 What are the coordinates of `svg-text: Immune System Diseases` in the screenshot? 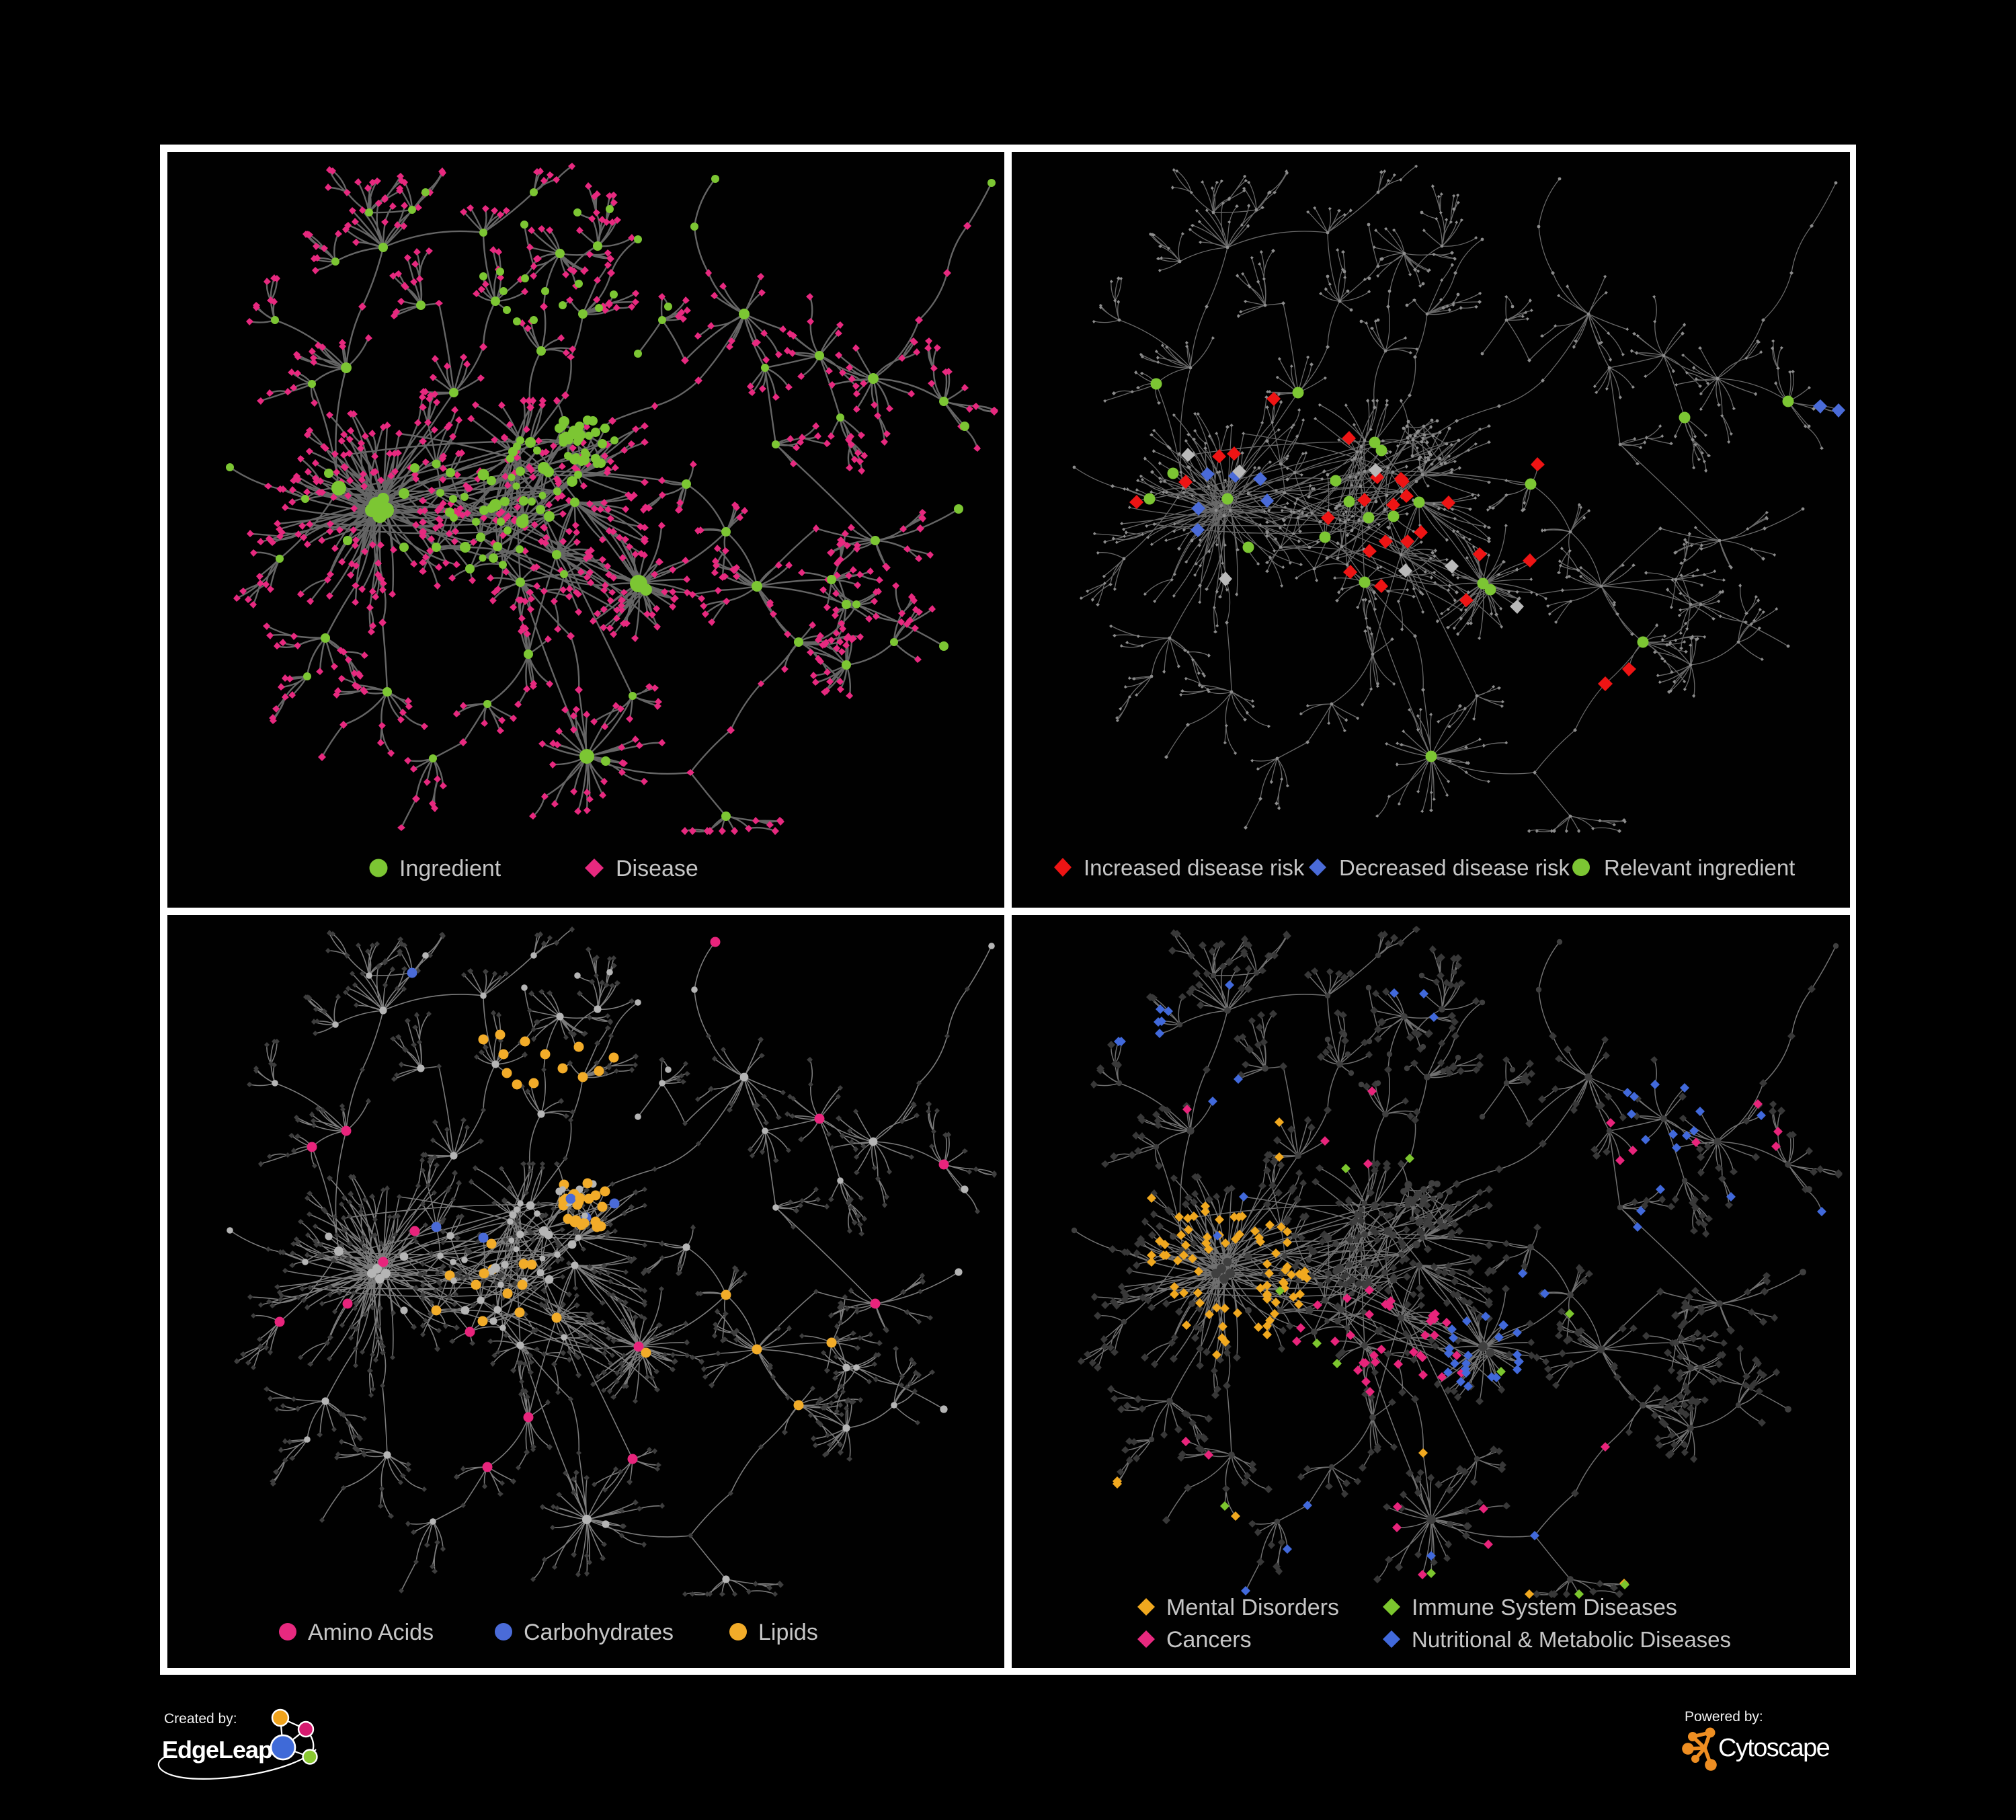 It's located at (1544, 1607).